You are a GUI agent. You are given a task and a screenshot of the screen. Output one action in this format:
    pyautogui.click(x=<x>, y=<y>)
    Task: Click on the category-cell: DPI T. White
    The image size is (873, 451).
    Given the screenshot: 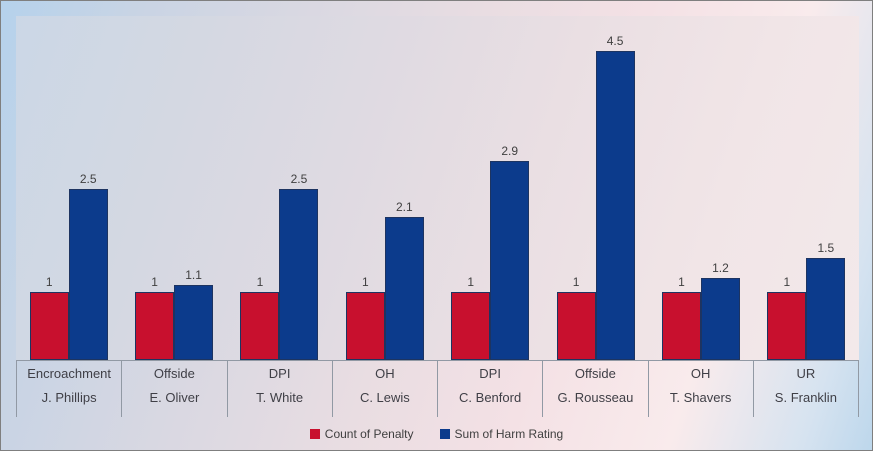 What is the action you would take?
    pyautogui.click(x=280, y=389)
    